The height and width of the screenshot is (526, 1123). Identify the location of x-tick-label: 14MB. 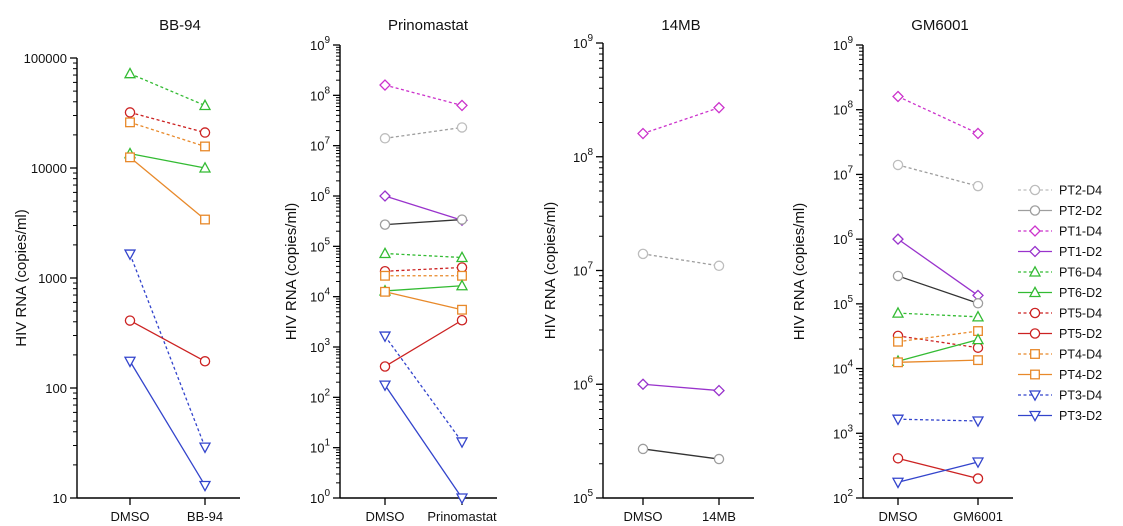
(719, 516).